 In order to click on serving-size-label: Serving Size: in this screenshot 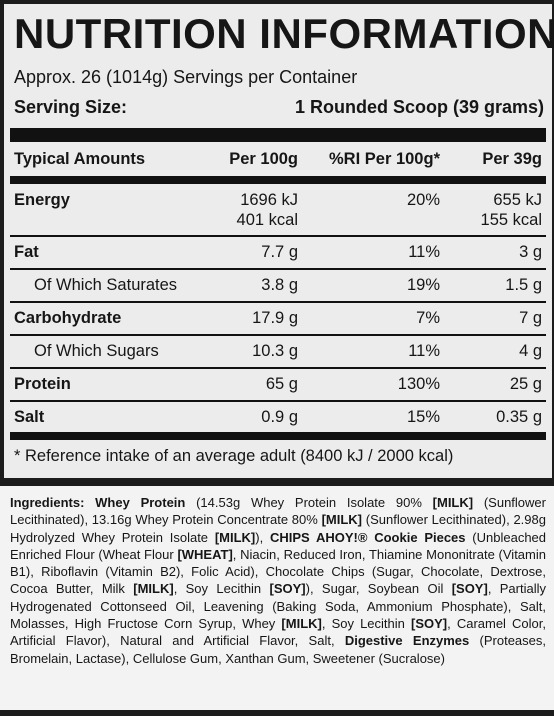, I will do `click(71, 107)`.